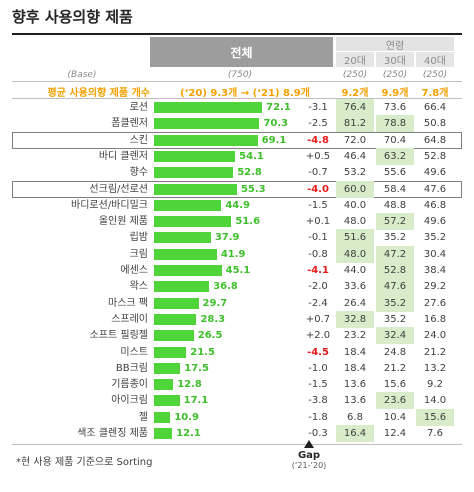 This screenshot has width=474, height=492. What do you see at coordinates (318, 368) in the screenshot?
I see `gap-value: -1.0` at bounding box center [318, 368].